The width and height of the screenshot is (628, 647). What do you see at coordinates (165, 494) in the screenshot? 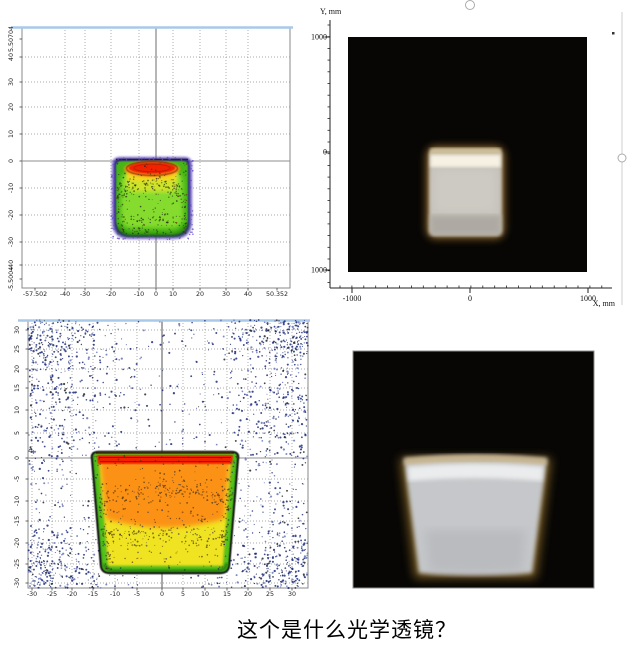
I see `pot-orange-zone` at bounding box center [165, 494].